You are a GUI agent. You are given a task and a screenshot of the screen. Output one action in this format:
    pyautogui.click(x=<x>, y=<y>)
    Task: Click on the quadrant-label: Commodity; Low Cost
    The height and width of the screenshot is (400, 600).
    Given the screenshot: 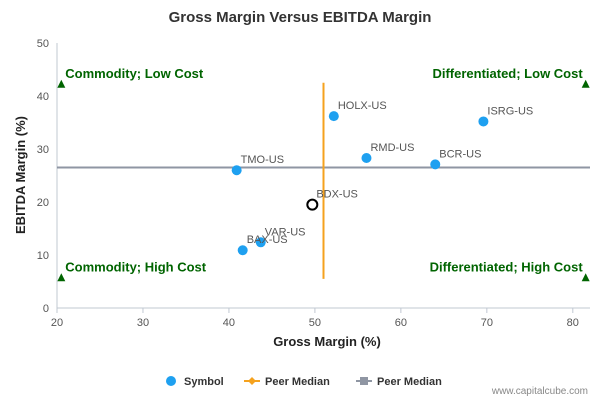 What is the action you would take?
    pyautogui.click(x=134, y=73)
    